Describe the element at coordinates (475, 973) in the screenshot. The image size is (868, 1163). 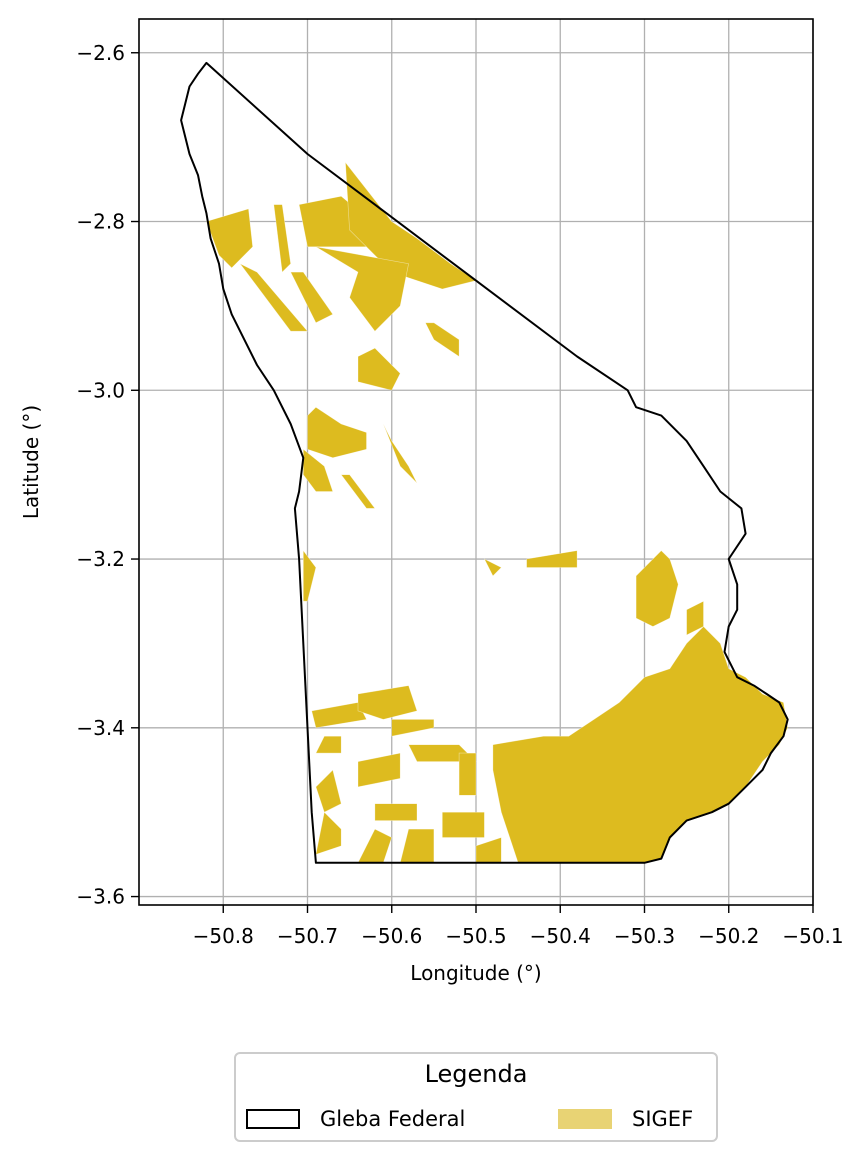
I see `x-axis-title: Longitude (°)` at that location.